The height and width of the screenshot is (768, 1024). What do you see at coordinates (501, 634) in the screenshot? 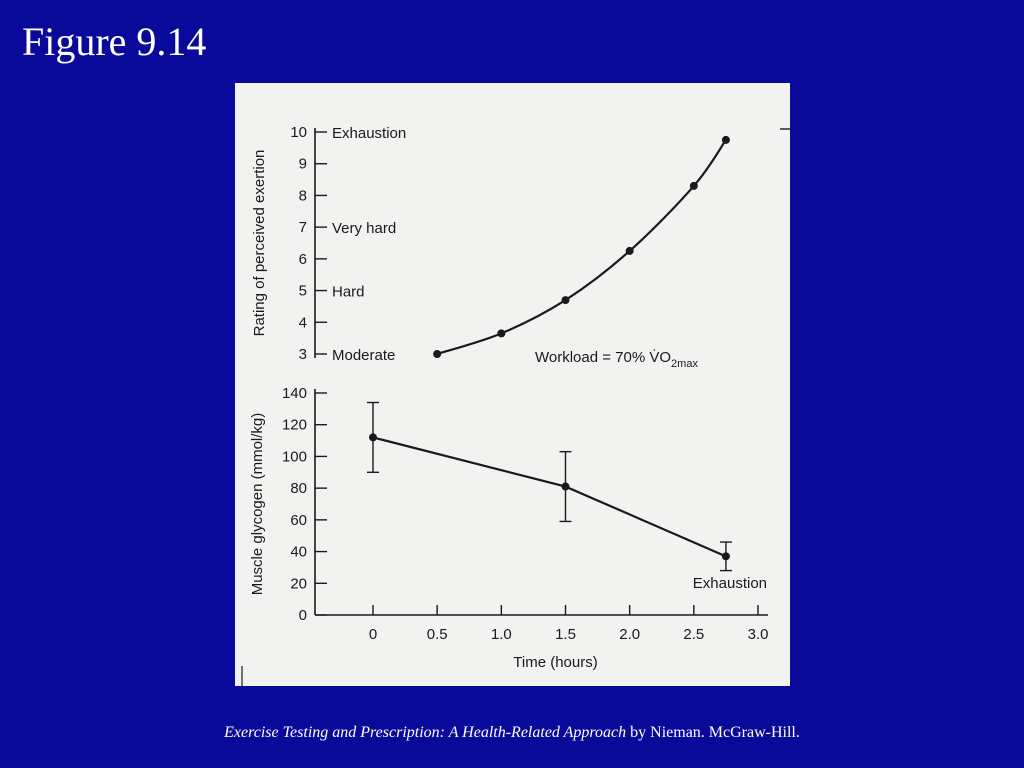
I see `x-tick-label: 1.0` at bounding box center [501, 634].